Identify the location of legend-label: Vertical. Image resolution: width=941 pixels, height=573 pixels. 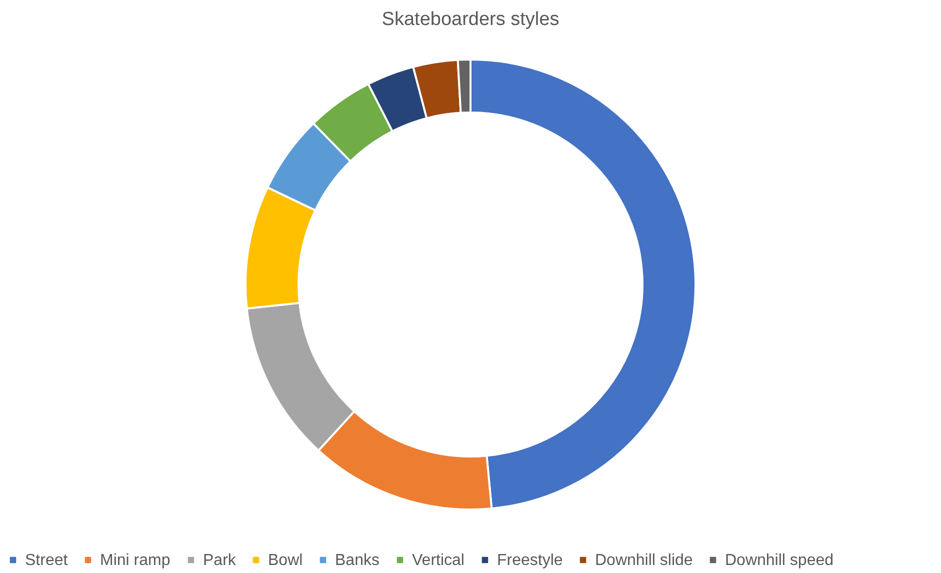
(438, 560).